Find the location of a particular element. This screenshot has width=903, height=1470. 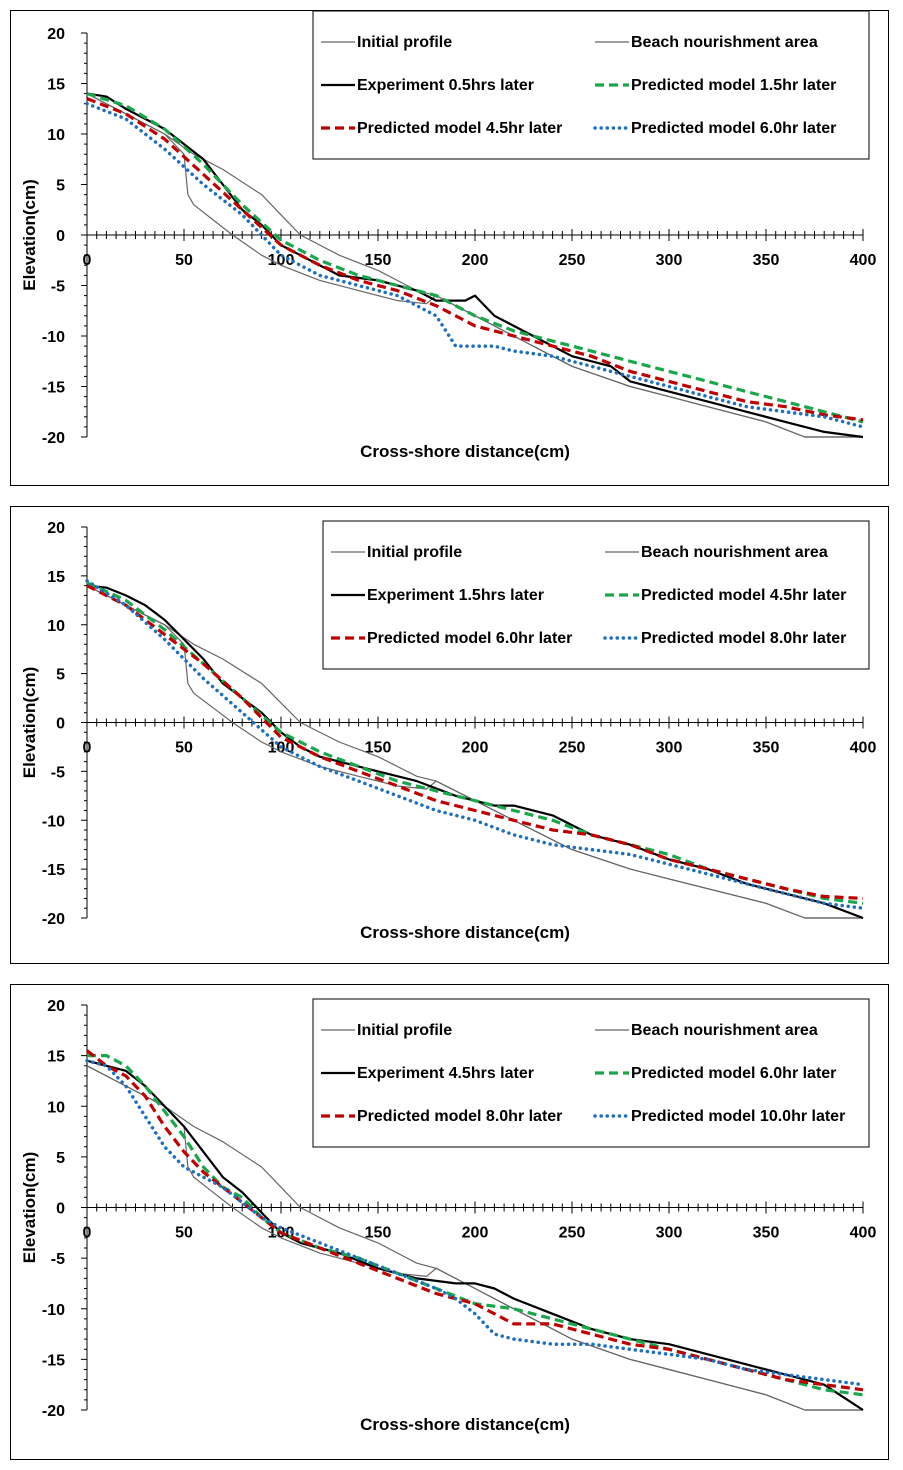

legend-label-experiment-4-5hrs-later: Experiment 4.5hrs later is located at coordinates (445, 1073).